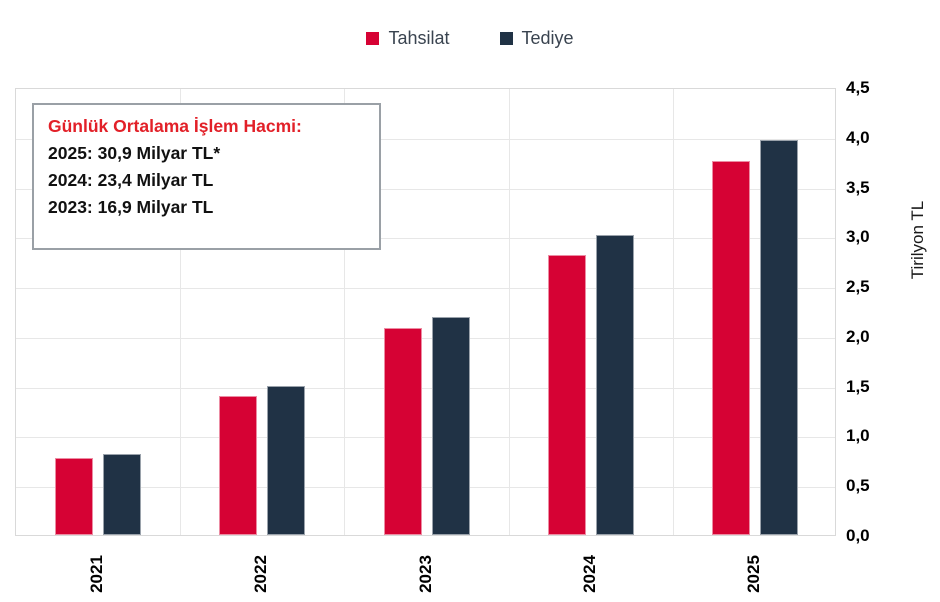 Image resolution: width=940 pixels, height=602 pixels. I want to click on bar-tahsilat-2025, so click(730, 347).